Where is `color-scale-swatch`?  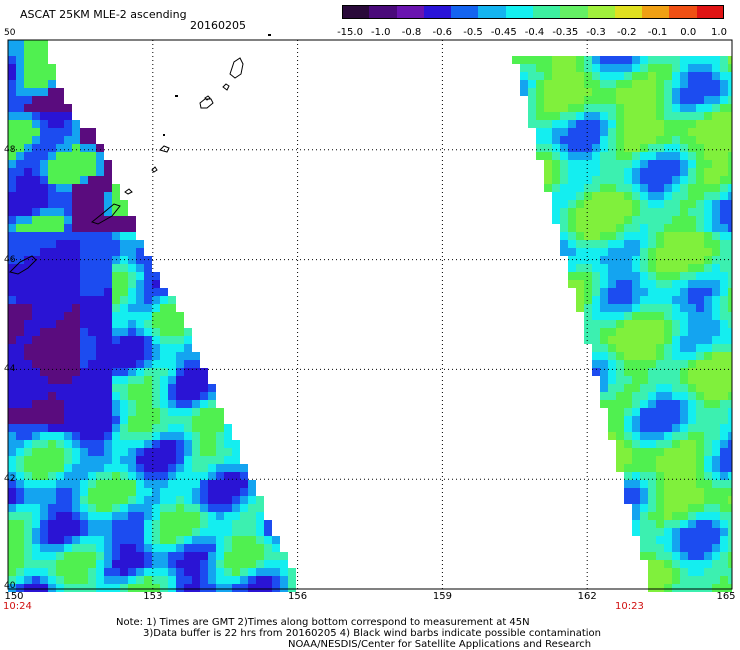 color-scale-swatch is located at coordinates (656, 12).